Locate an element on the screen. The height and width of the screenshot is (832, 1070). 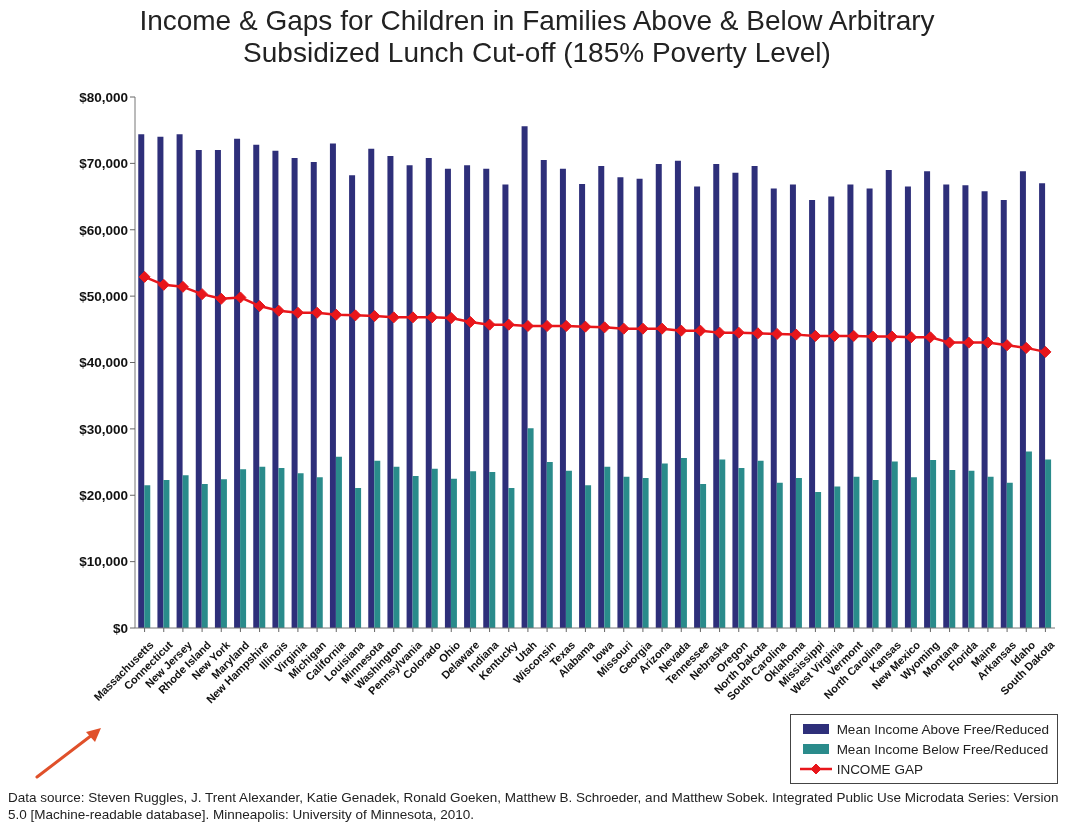
y-tick-label: $40,000 is located at coordinates (103, 363).